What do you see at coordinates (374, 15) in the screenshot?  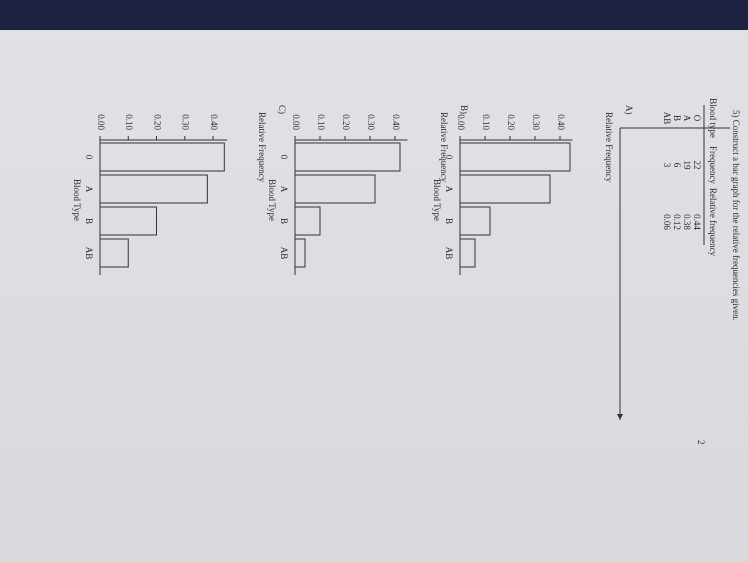 I see `dark-edge` at bounding box center [374, 15].